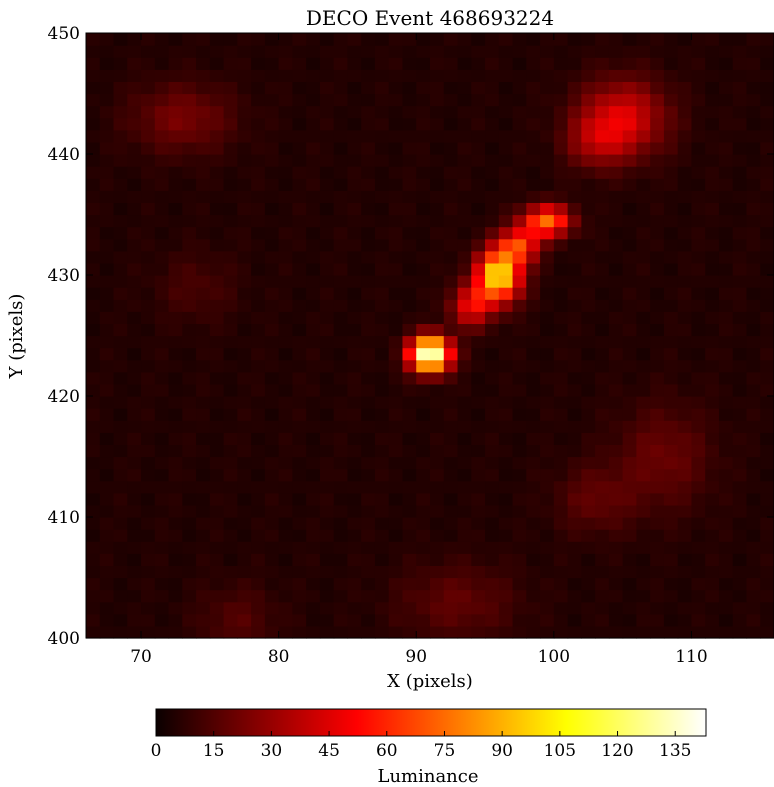  I want to click on colorbar-tick-label: 75, so click(445, 751).